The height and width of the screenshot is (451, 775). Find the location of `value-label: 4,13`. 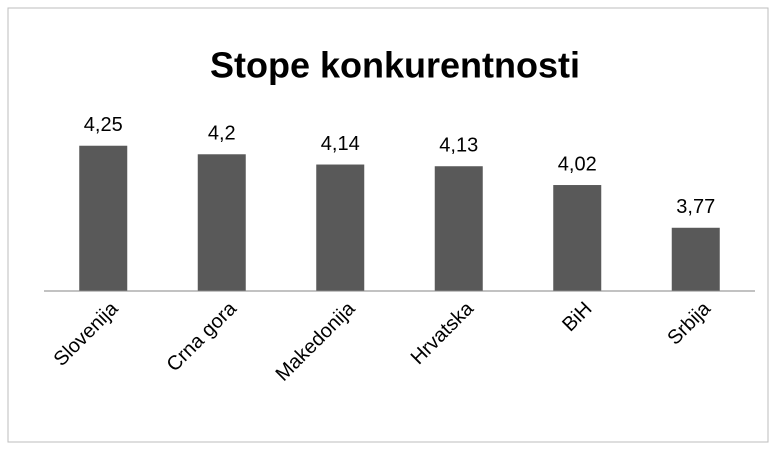

value-label: 4,13 is located at coordinates (458, 146).